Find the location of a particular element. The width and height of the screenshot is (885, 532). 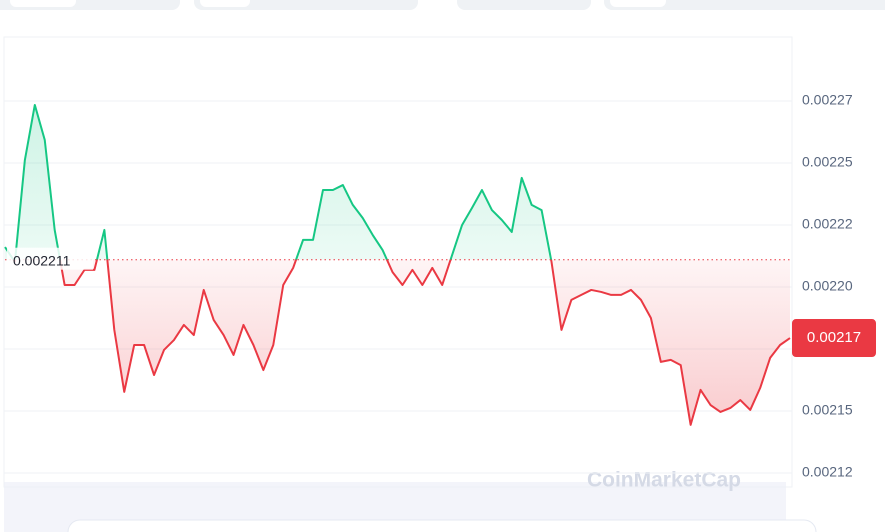

y-tick-label: 0.00225 is located at coordinates (827, 162).